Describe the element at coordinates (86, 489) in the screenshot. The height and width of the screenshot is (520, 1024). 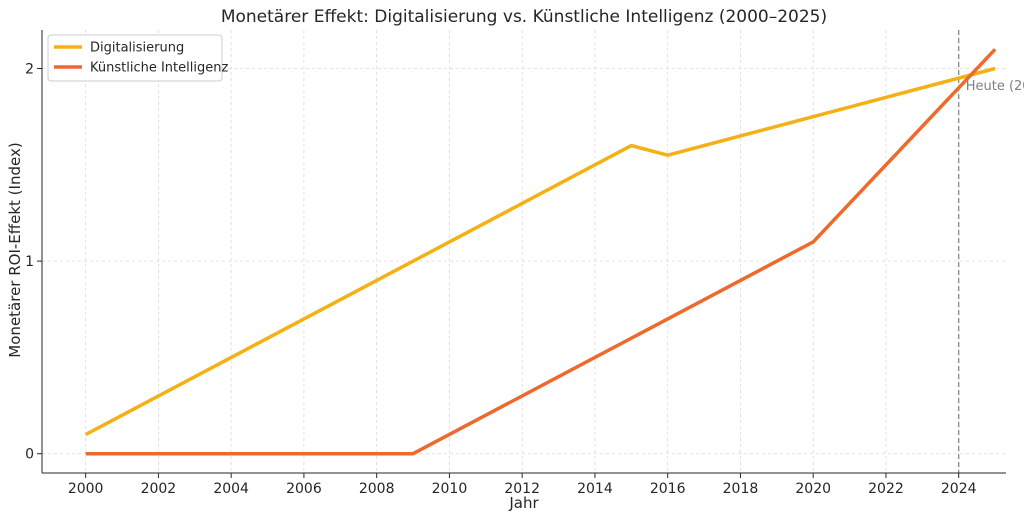
I see `x-tick-label: 2000` at that location.